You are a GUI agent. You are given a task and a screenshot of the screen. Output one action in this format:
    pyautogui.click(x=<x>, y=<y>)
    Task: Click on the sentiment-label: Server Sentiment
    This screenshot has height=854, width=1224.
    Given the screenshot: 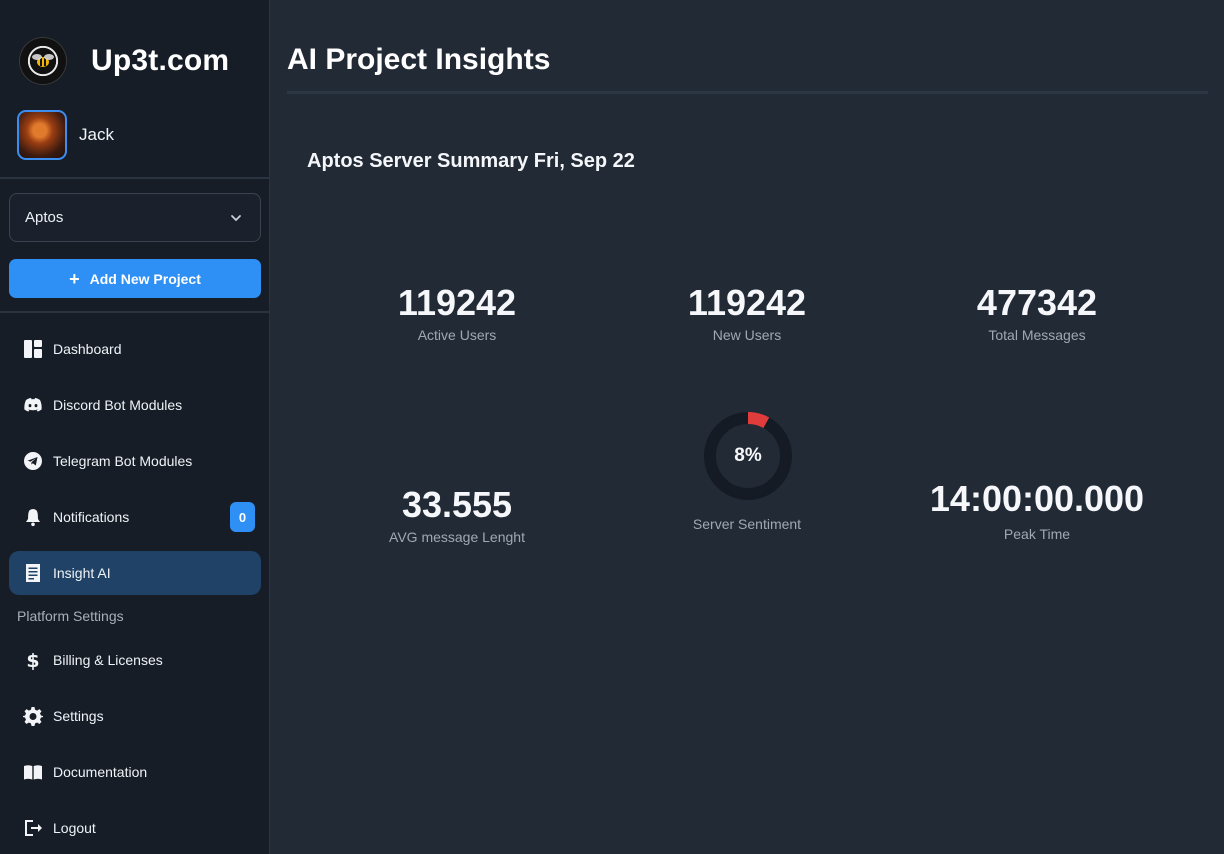 What is the action you would take?
    pyautogui.click(x=747, y=524)
    